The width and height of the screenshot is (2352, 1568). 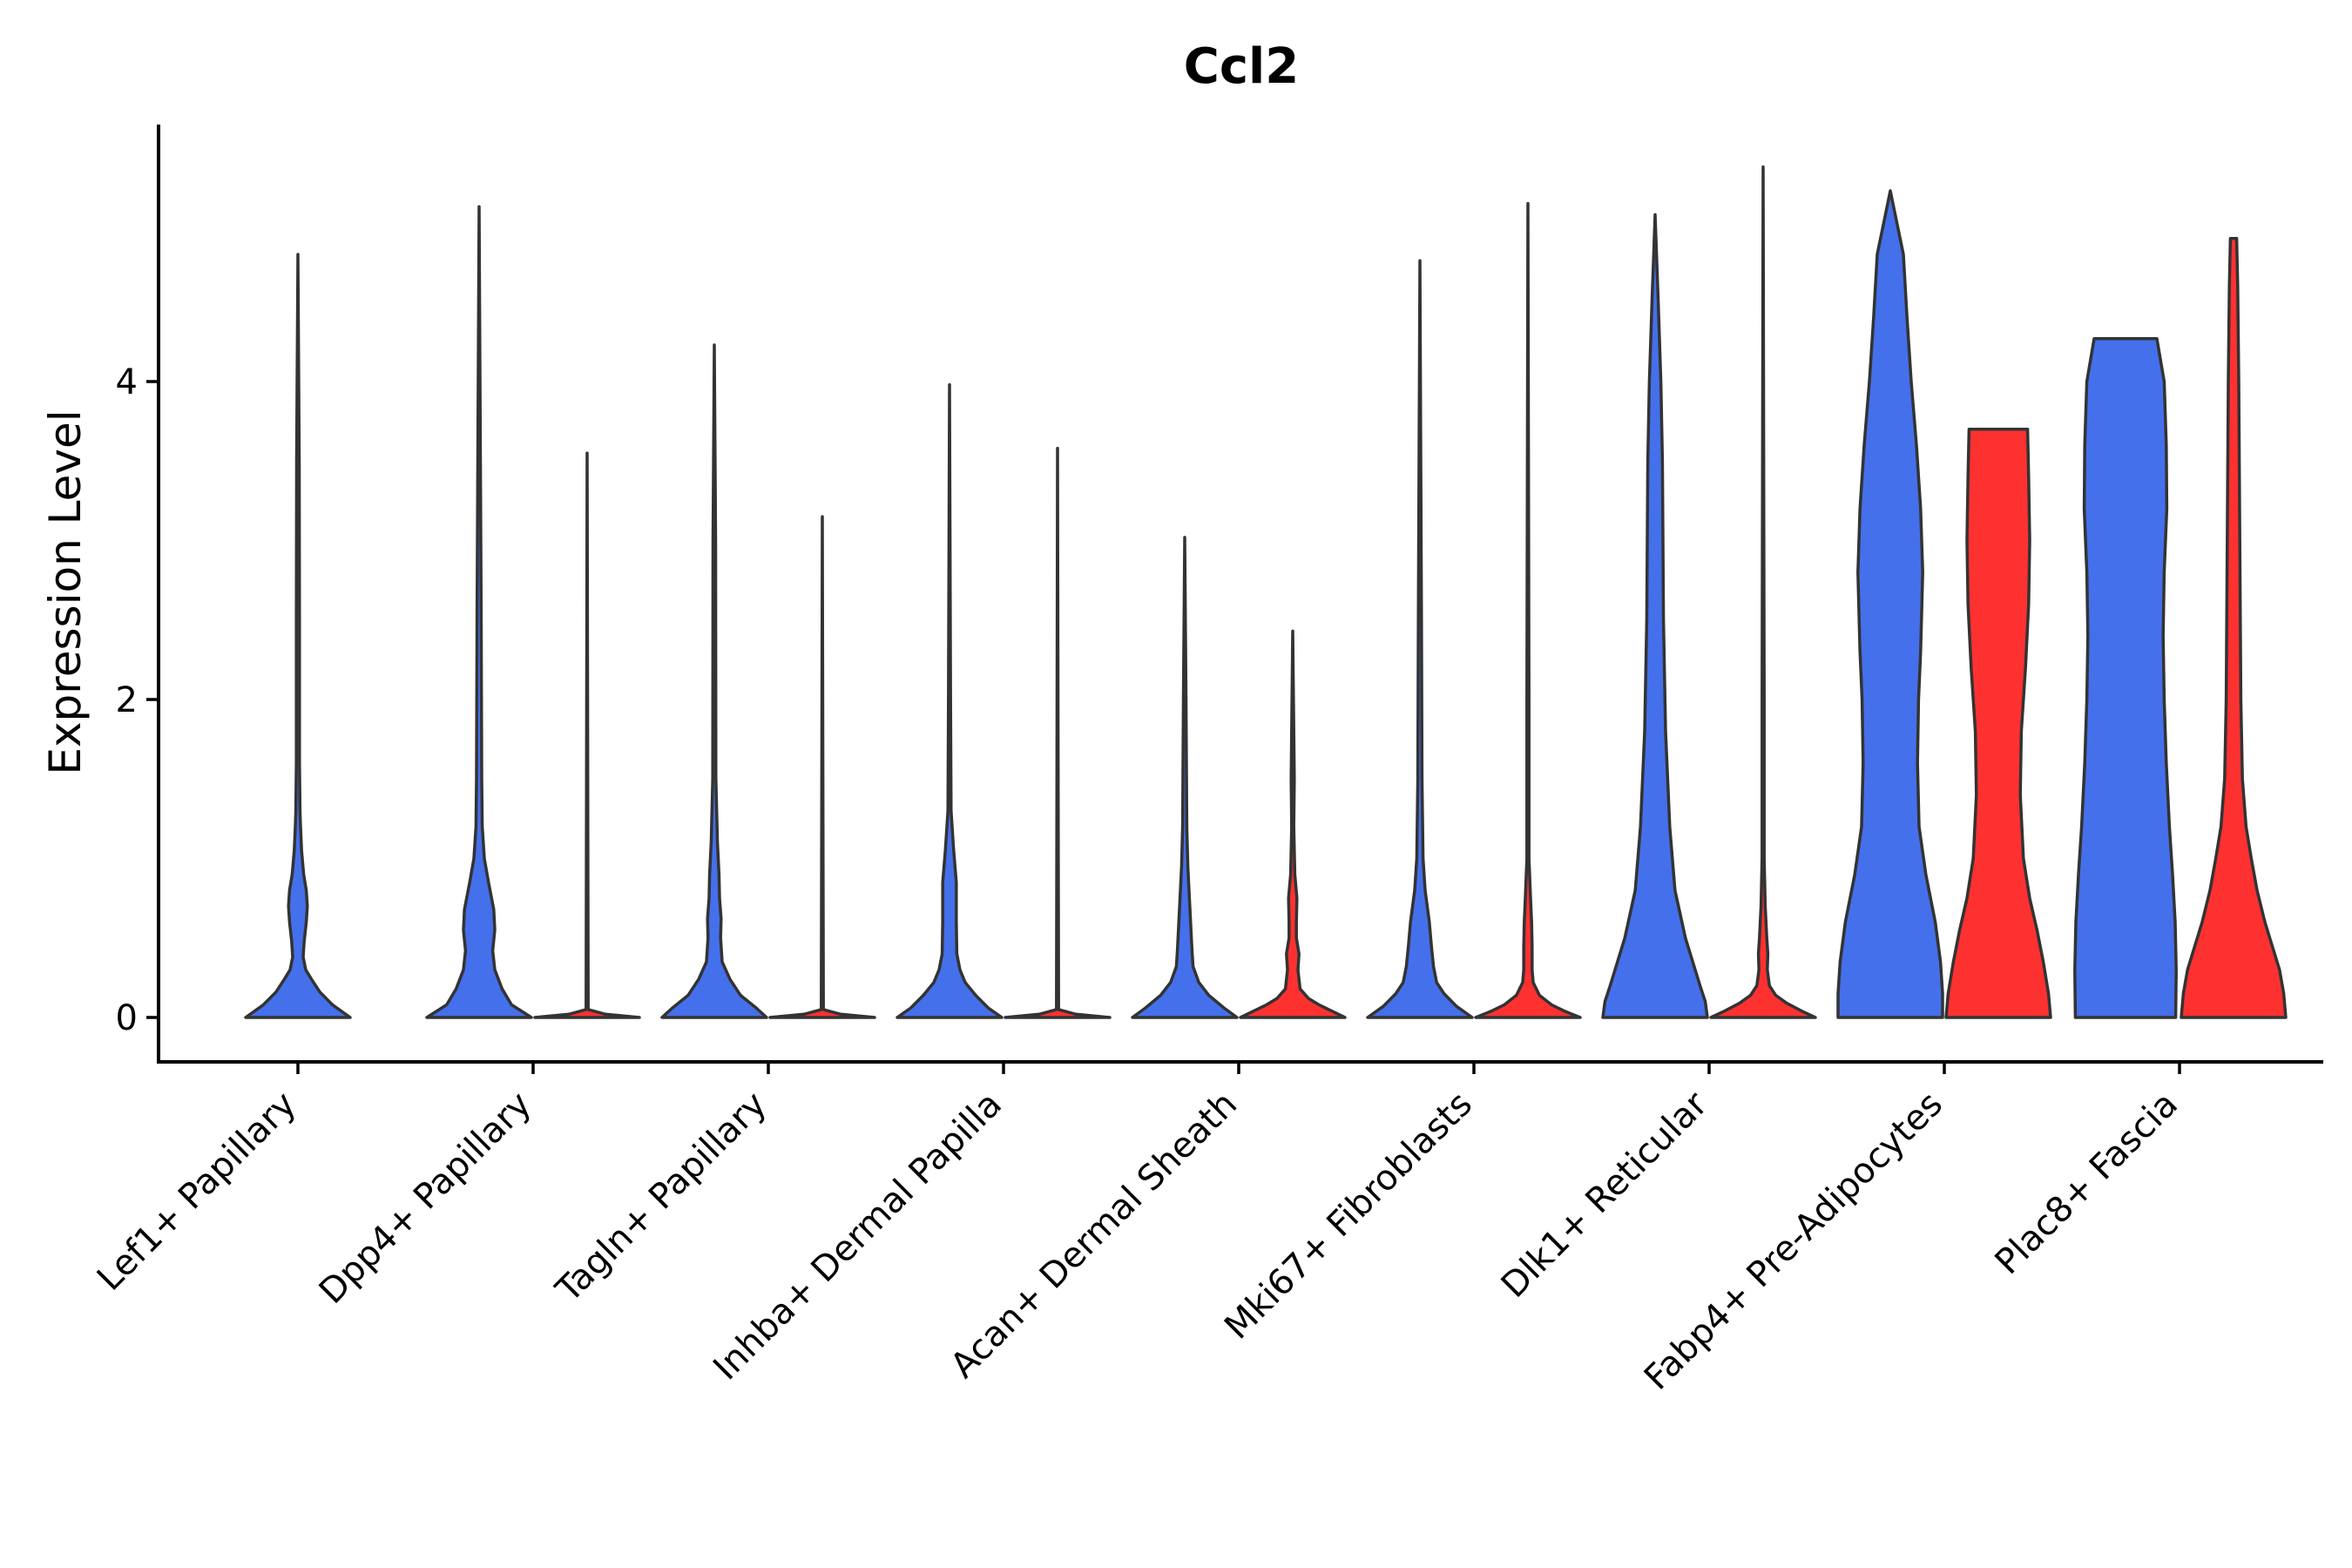 I want to click on y-tick-label: 0, so click(x=127, y=1018).